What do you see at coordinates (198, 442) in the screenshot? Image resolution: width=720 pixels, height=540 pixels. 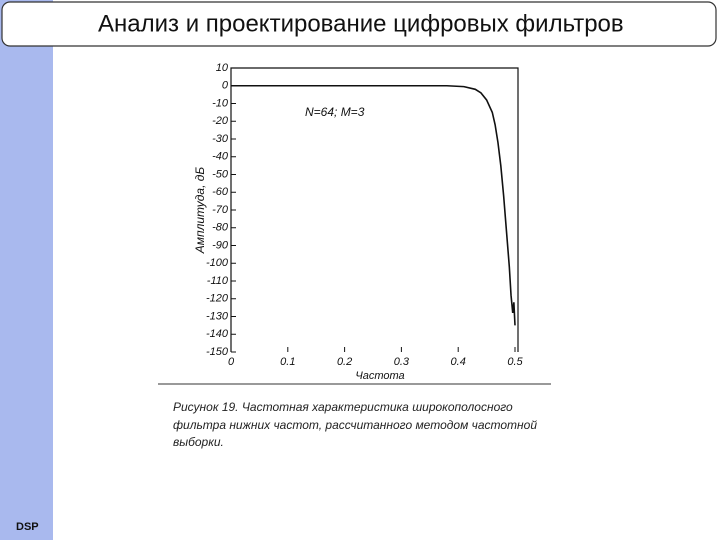 I see `caption-line: выборки.` at bounding box center [198, 442].